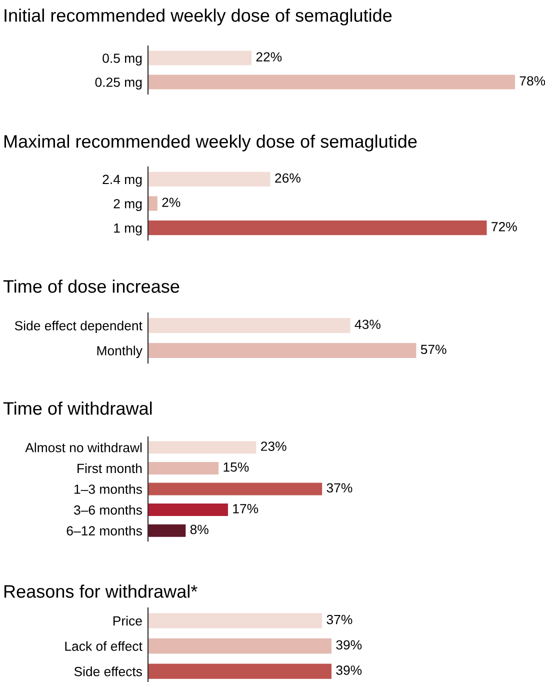  Describe the element at coordinates (210, 143) in the screenshot. I see `chart-title: Maximal recommended weekly dose of semaglutide` at that location.